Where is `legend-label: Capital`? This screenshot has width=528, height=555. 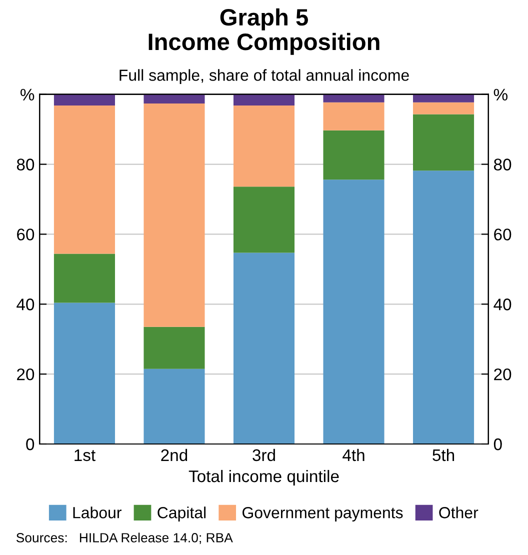 legend-label: Capital is located at coordinates (182, 514).